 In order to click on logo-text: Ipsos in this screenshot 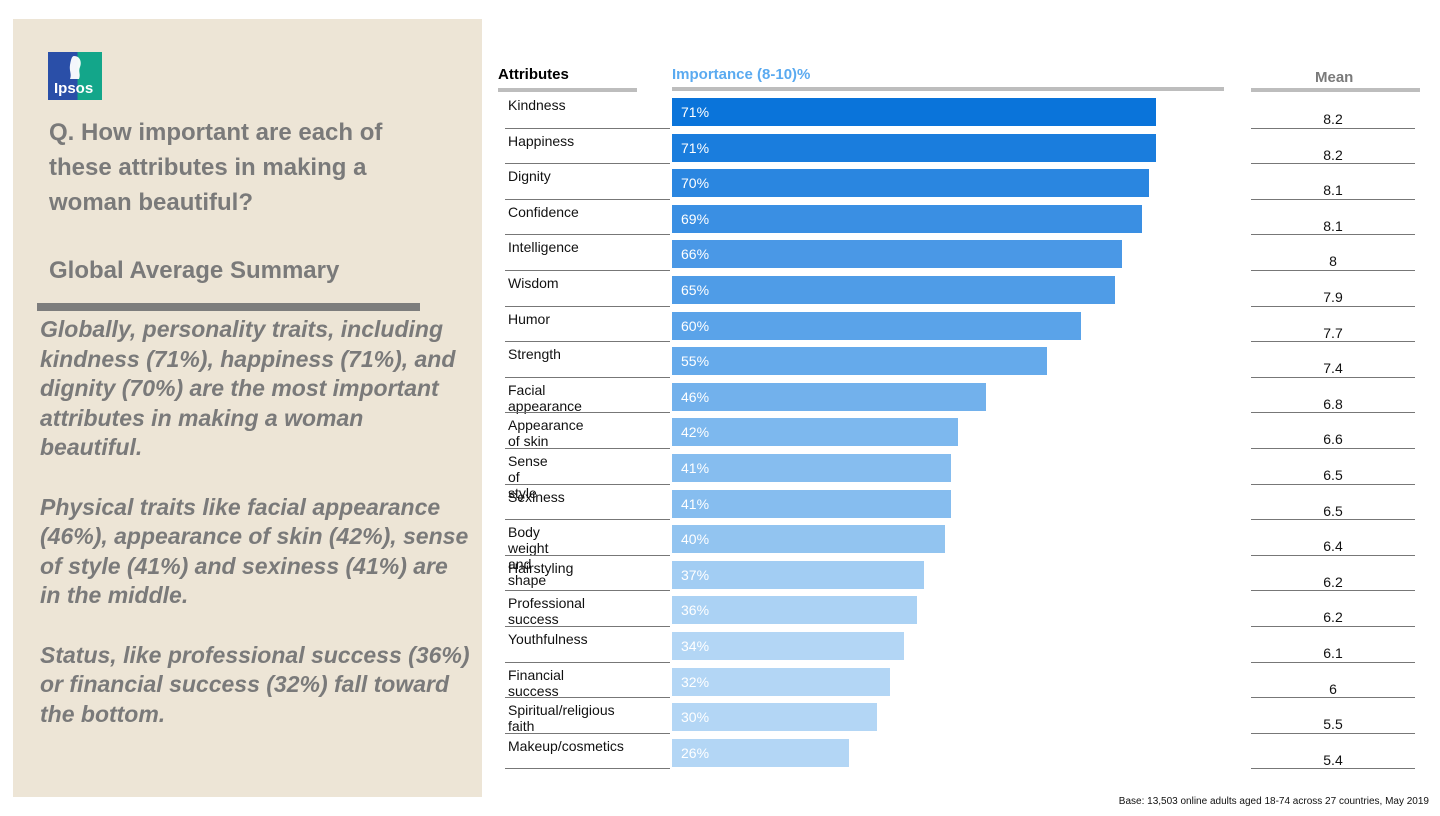, I will do `click(74, 88)`.